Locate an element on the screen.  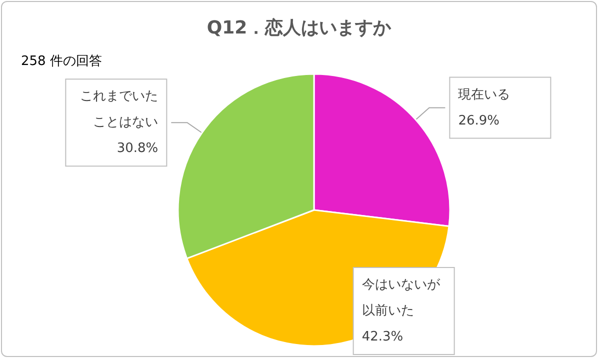
chart-title: Q12．恋人はいますか is located at coordinates (299, 28).